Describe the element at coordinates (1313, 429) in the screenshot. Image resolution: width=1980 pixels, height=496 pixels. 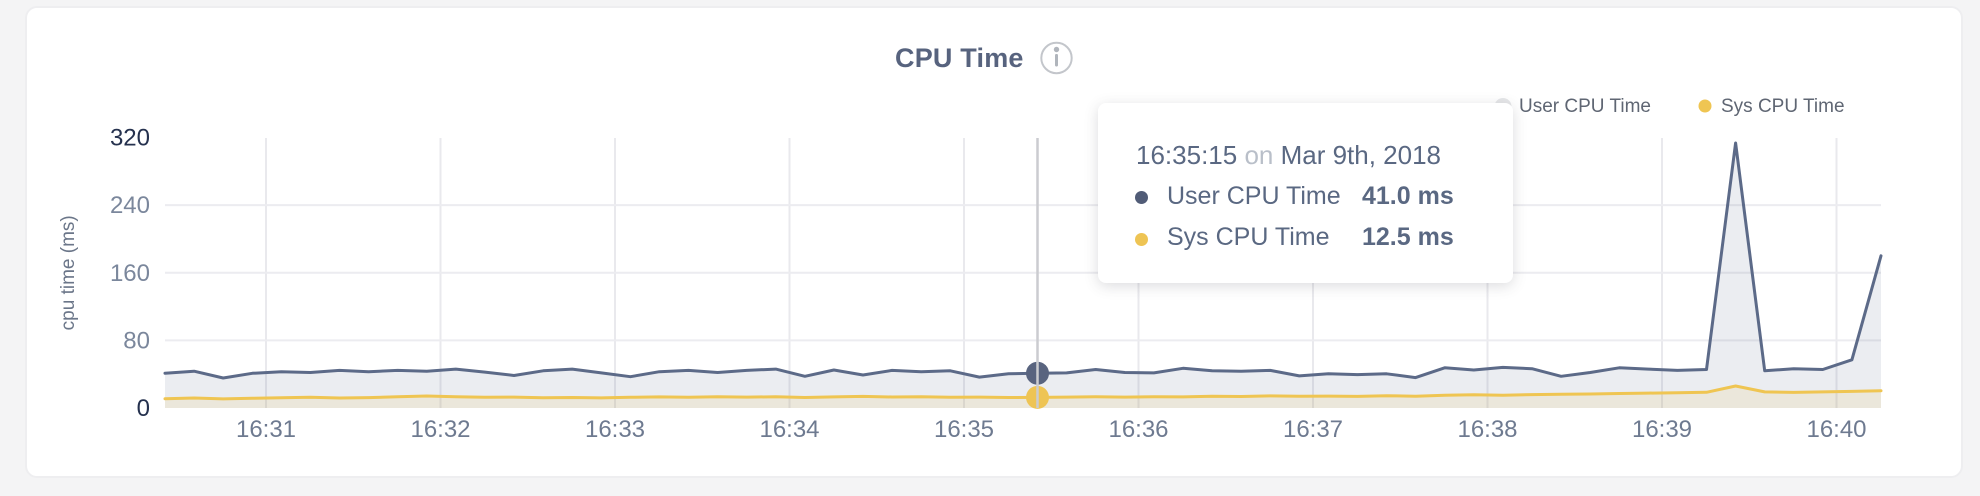
I see `svg-text: 16:37` at that location.